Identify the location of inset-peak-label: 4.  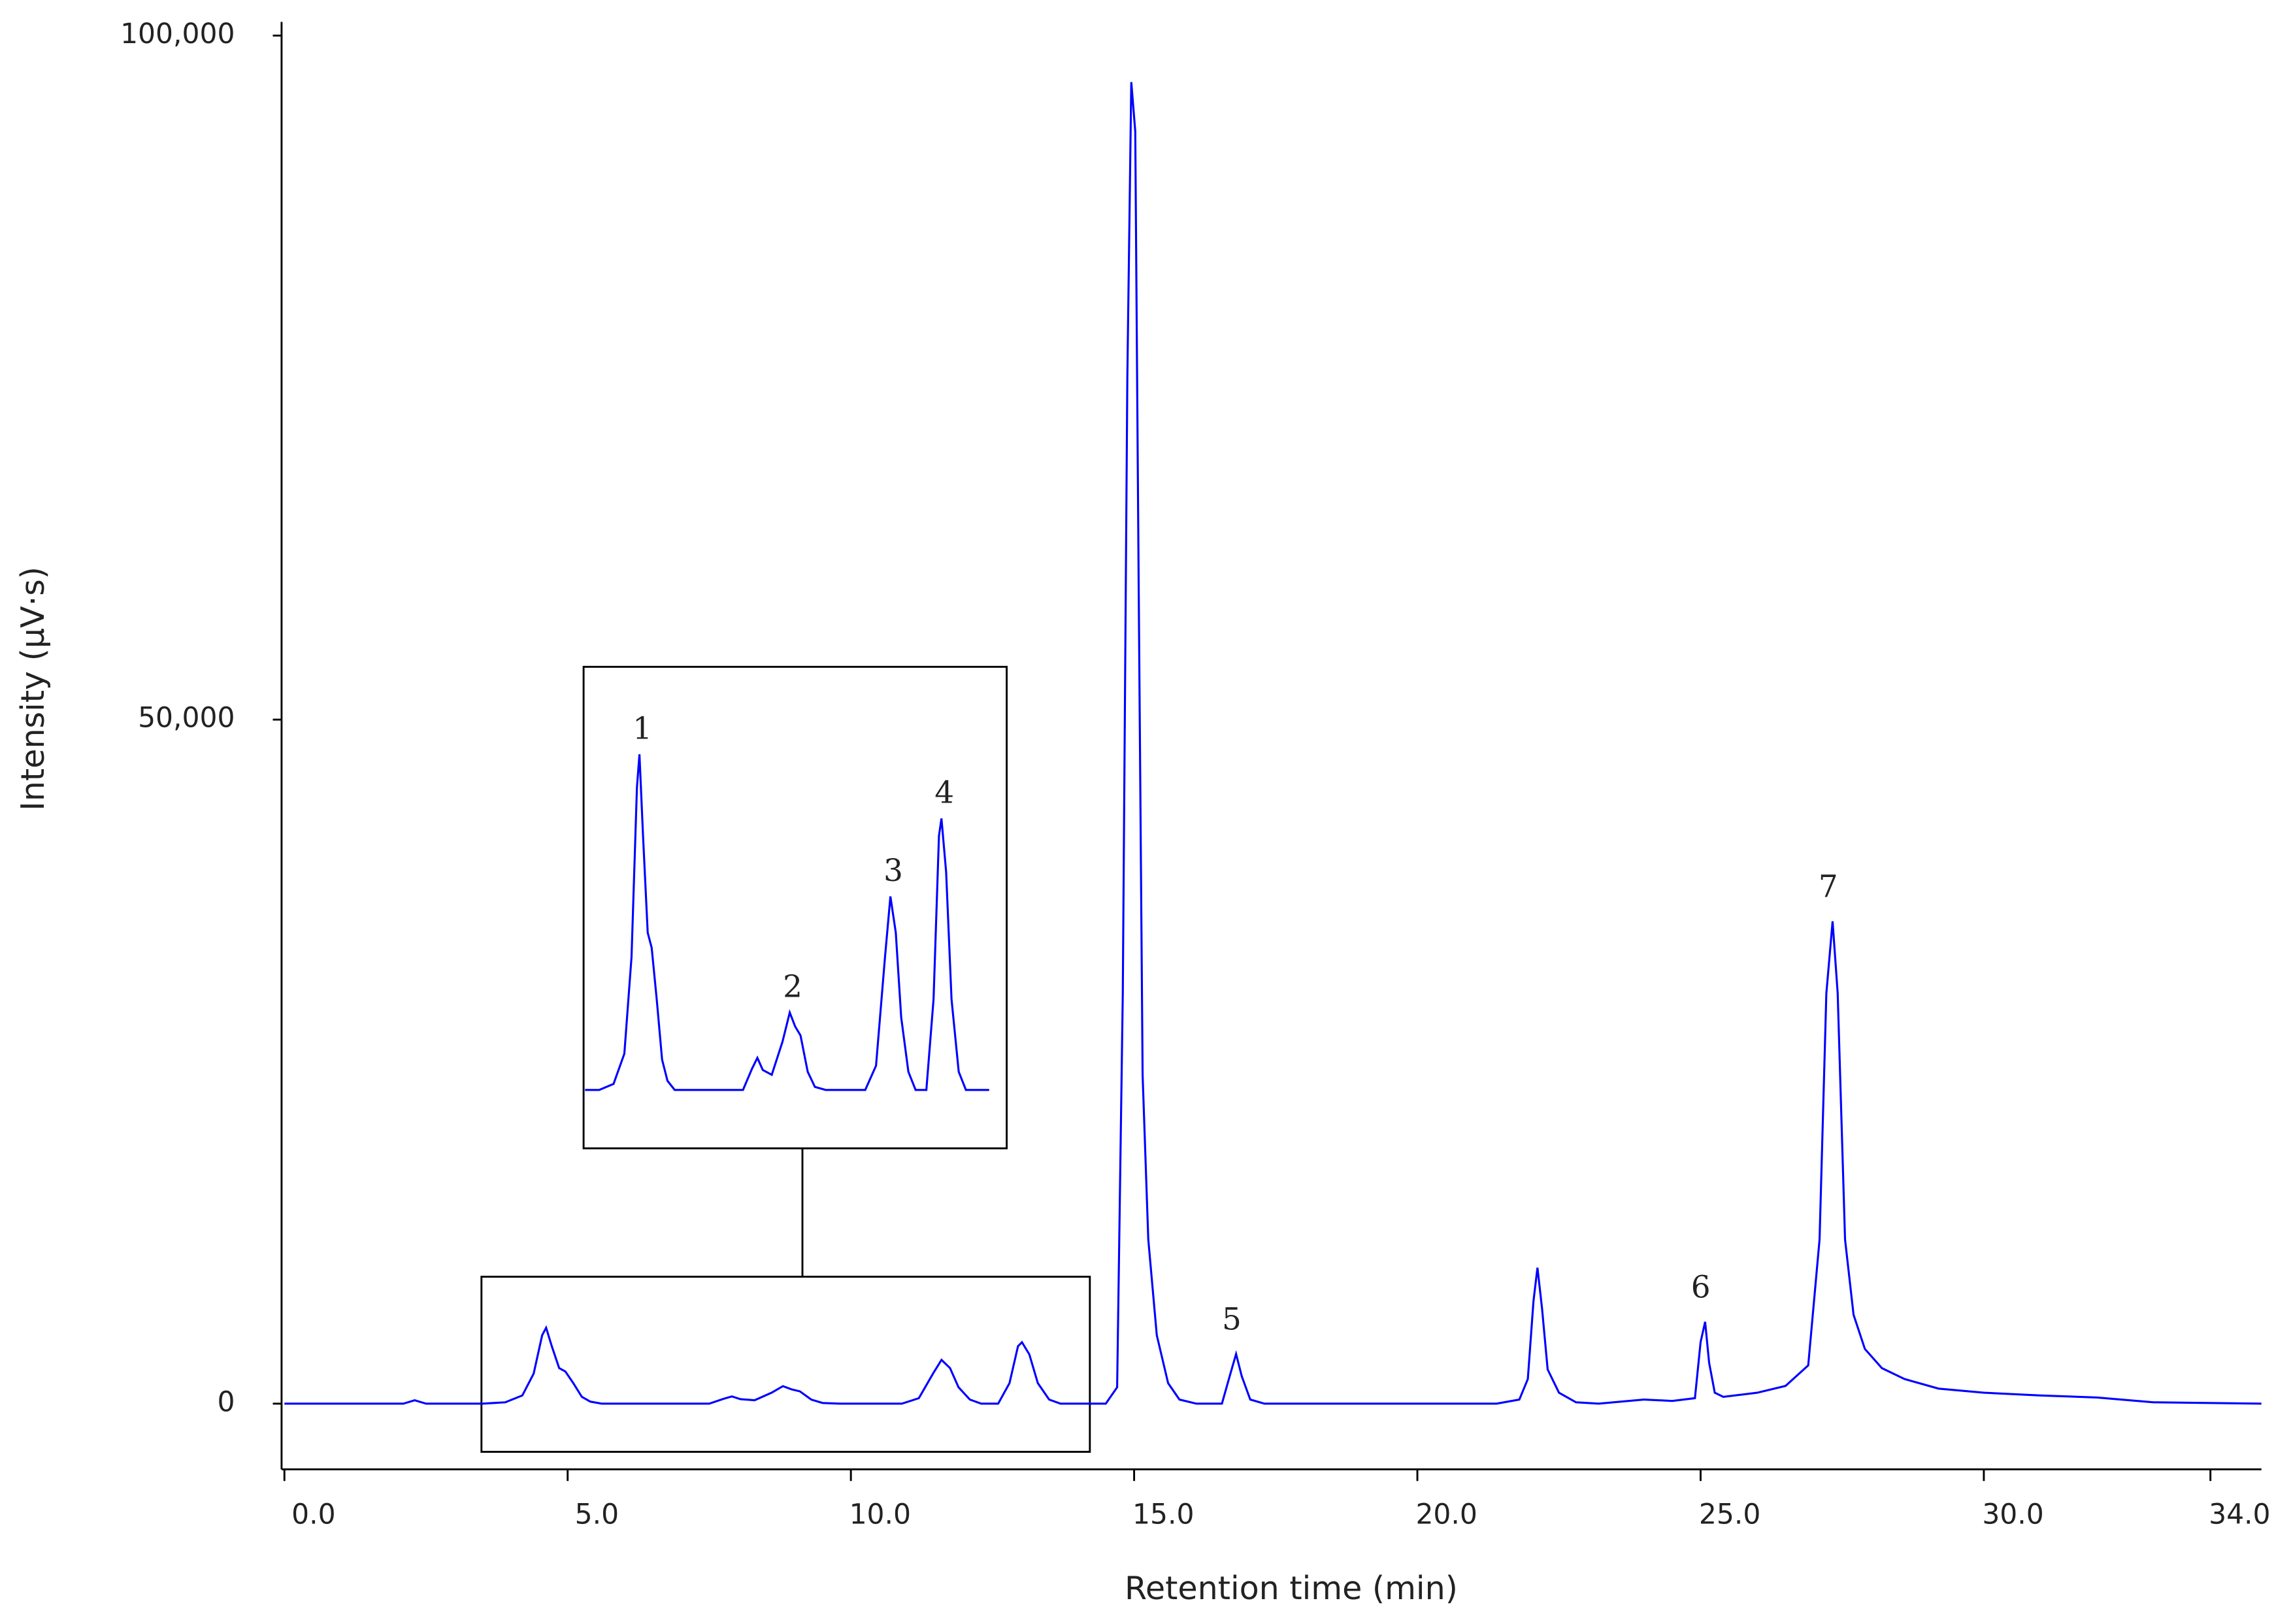
(944, 793).